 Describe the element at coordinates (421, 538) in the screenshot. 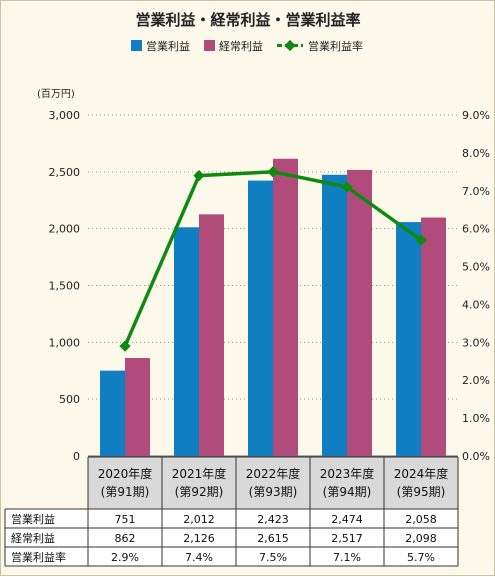

I see `table-cell: 2,098` at that location.